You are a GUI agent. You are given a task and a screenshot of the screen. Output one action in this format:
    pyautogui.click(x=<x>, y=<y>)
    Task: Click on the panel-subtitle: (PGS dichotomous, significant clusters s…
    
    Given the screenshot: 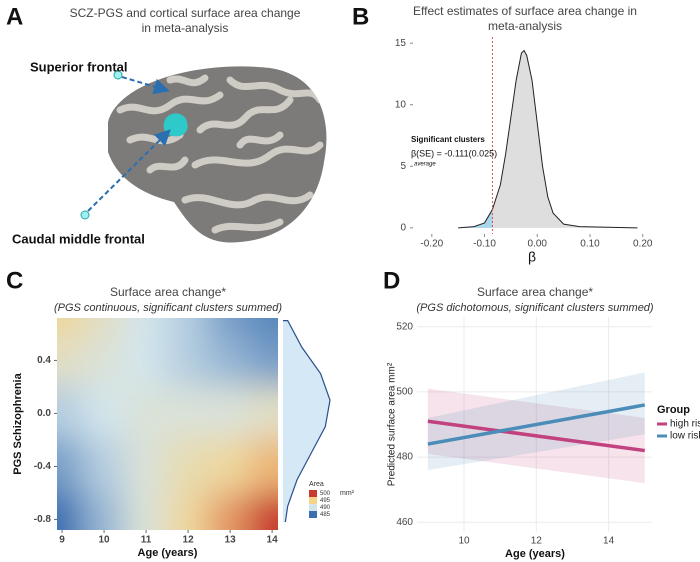 What is the action you would take?
    pyautogui.click(x=535, y=308)
    